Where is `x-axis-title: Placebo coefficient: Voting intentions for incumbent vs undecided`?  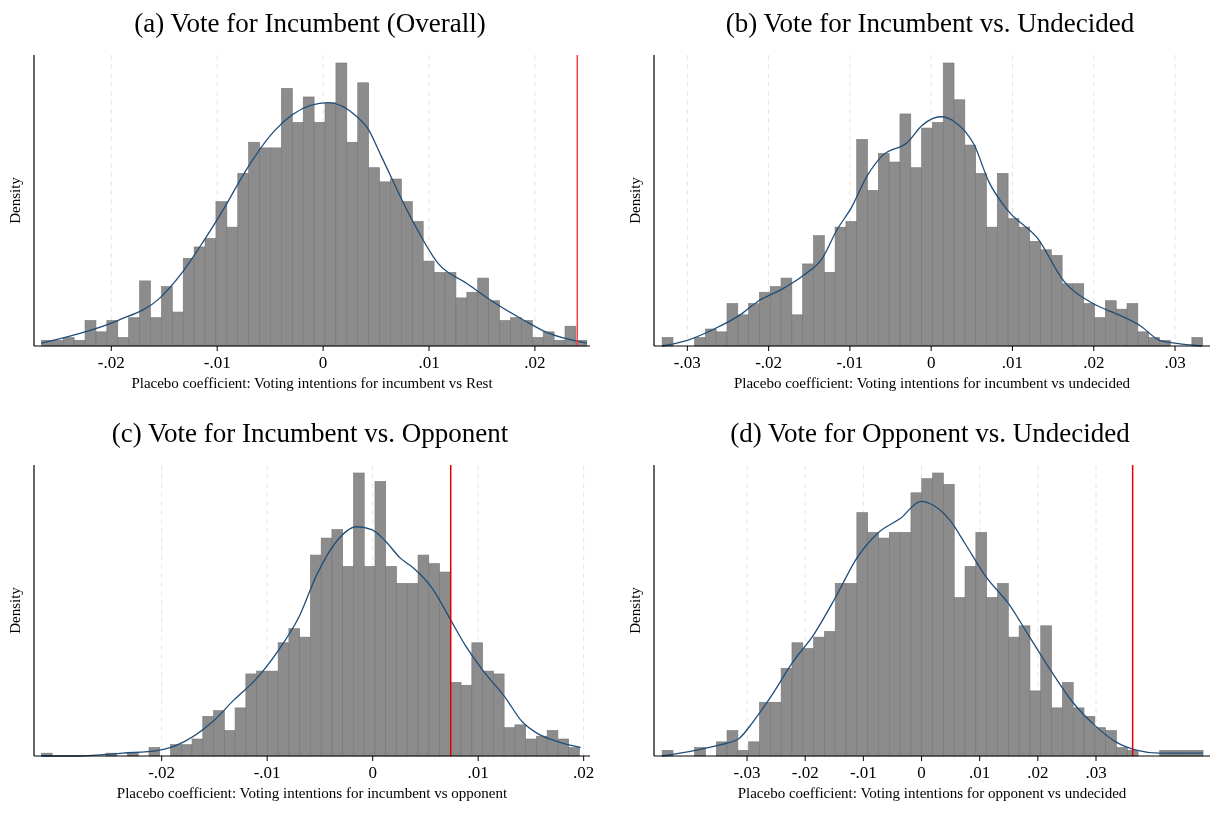 x-axis-title: Placebo coefficient: Voting intentions for incumbent vs undecided is located at coordinates (932, 383).